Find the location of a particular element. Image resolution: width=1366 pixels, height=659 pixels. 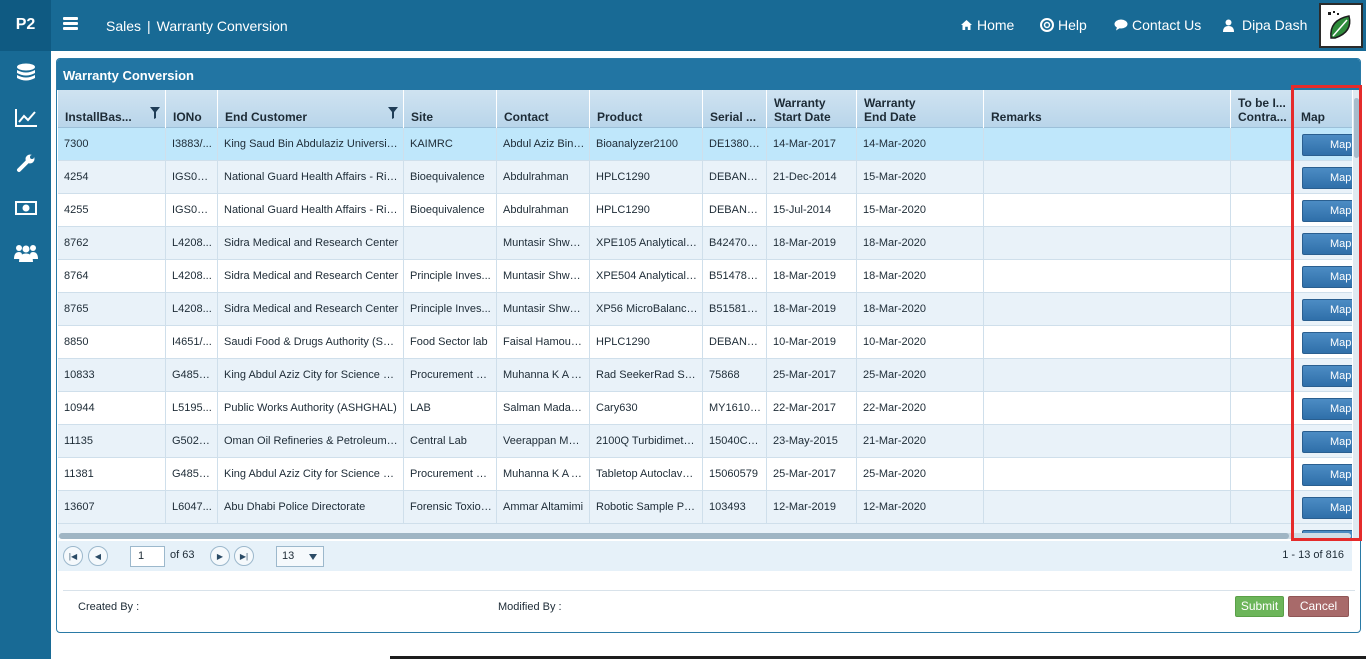

cell-site is located at coordinates (450, 243).